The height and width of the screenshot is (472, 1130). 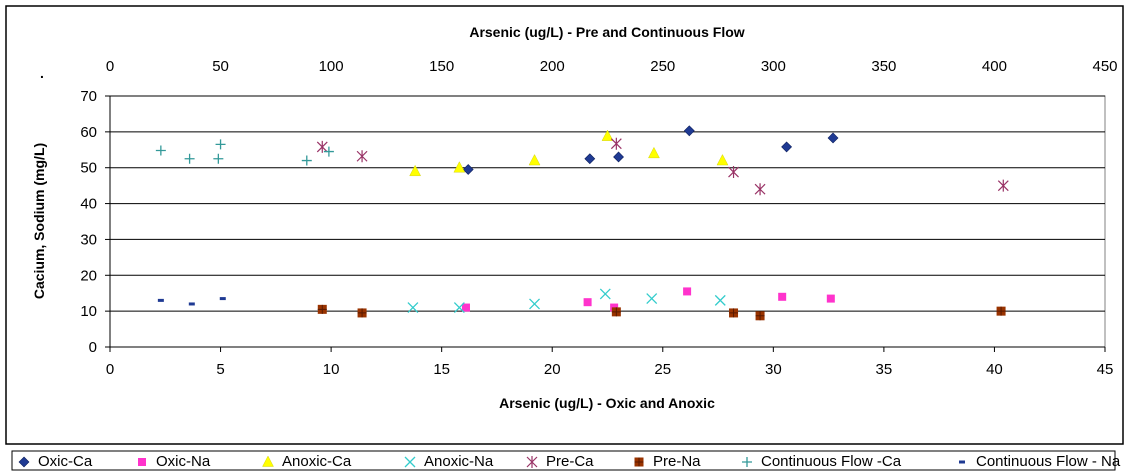 I want to click on stray-mark: ., so click(x=42, y=73).